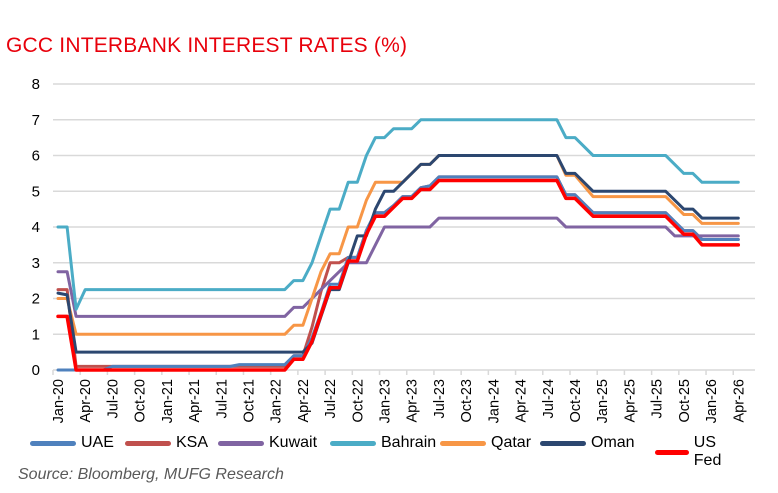 The width and height of the screenshot is (778, 493). Describe the element at coordinates (658, 399) in the screenshot. I see `x-tick-label: Jul-25` at that location.